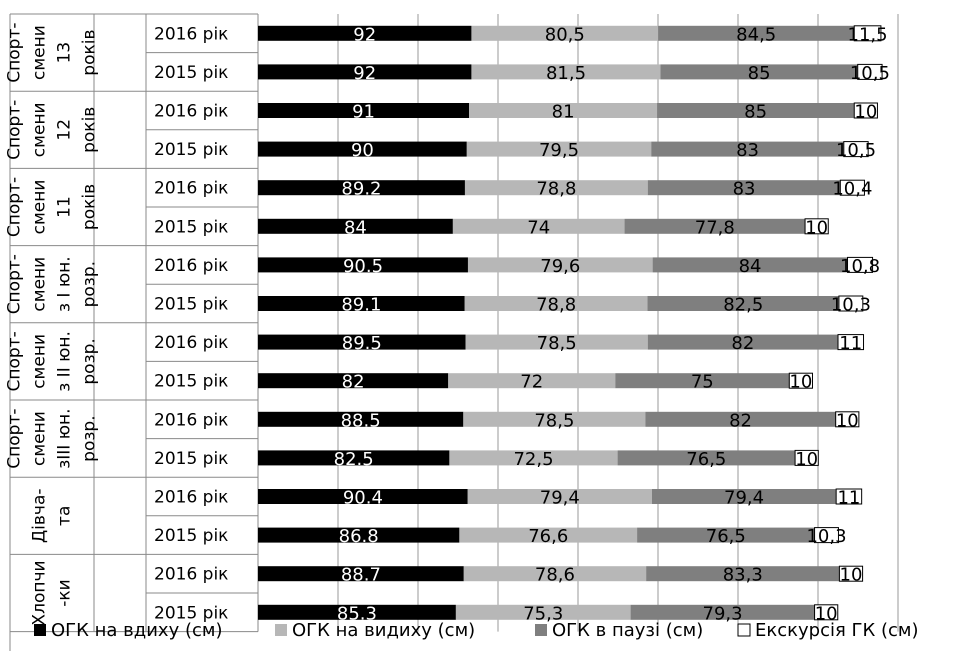 The height and width of the screenshot is (651, 960). What do you see at coordinates (363, 112) in the screenshot?
I see `data-label-inhale: 91` at bounding box center [363, 112].